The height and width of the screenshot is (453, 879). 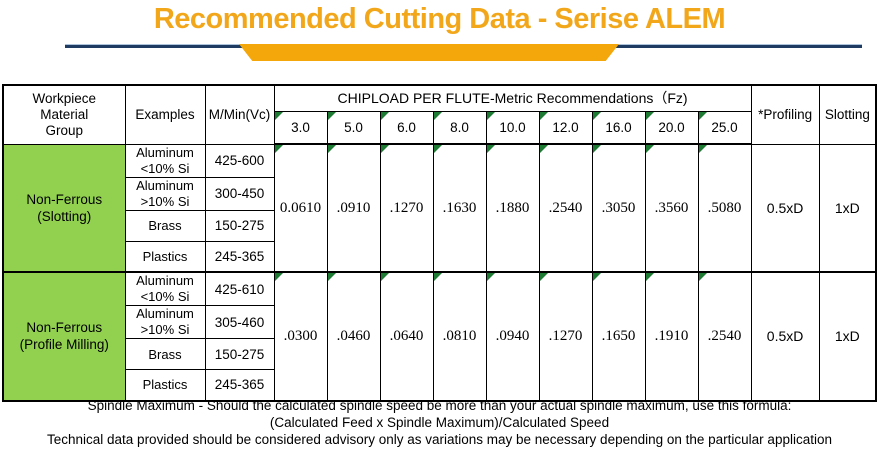 I want to click on speed-cell: 300-450, so click(x=239, y=193).